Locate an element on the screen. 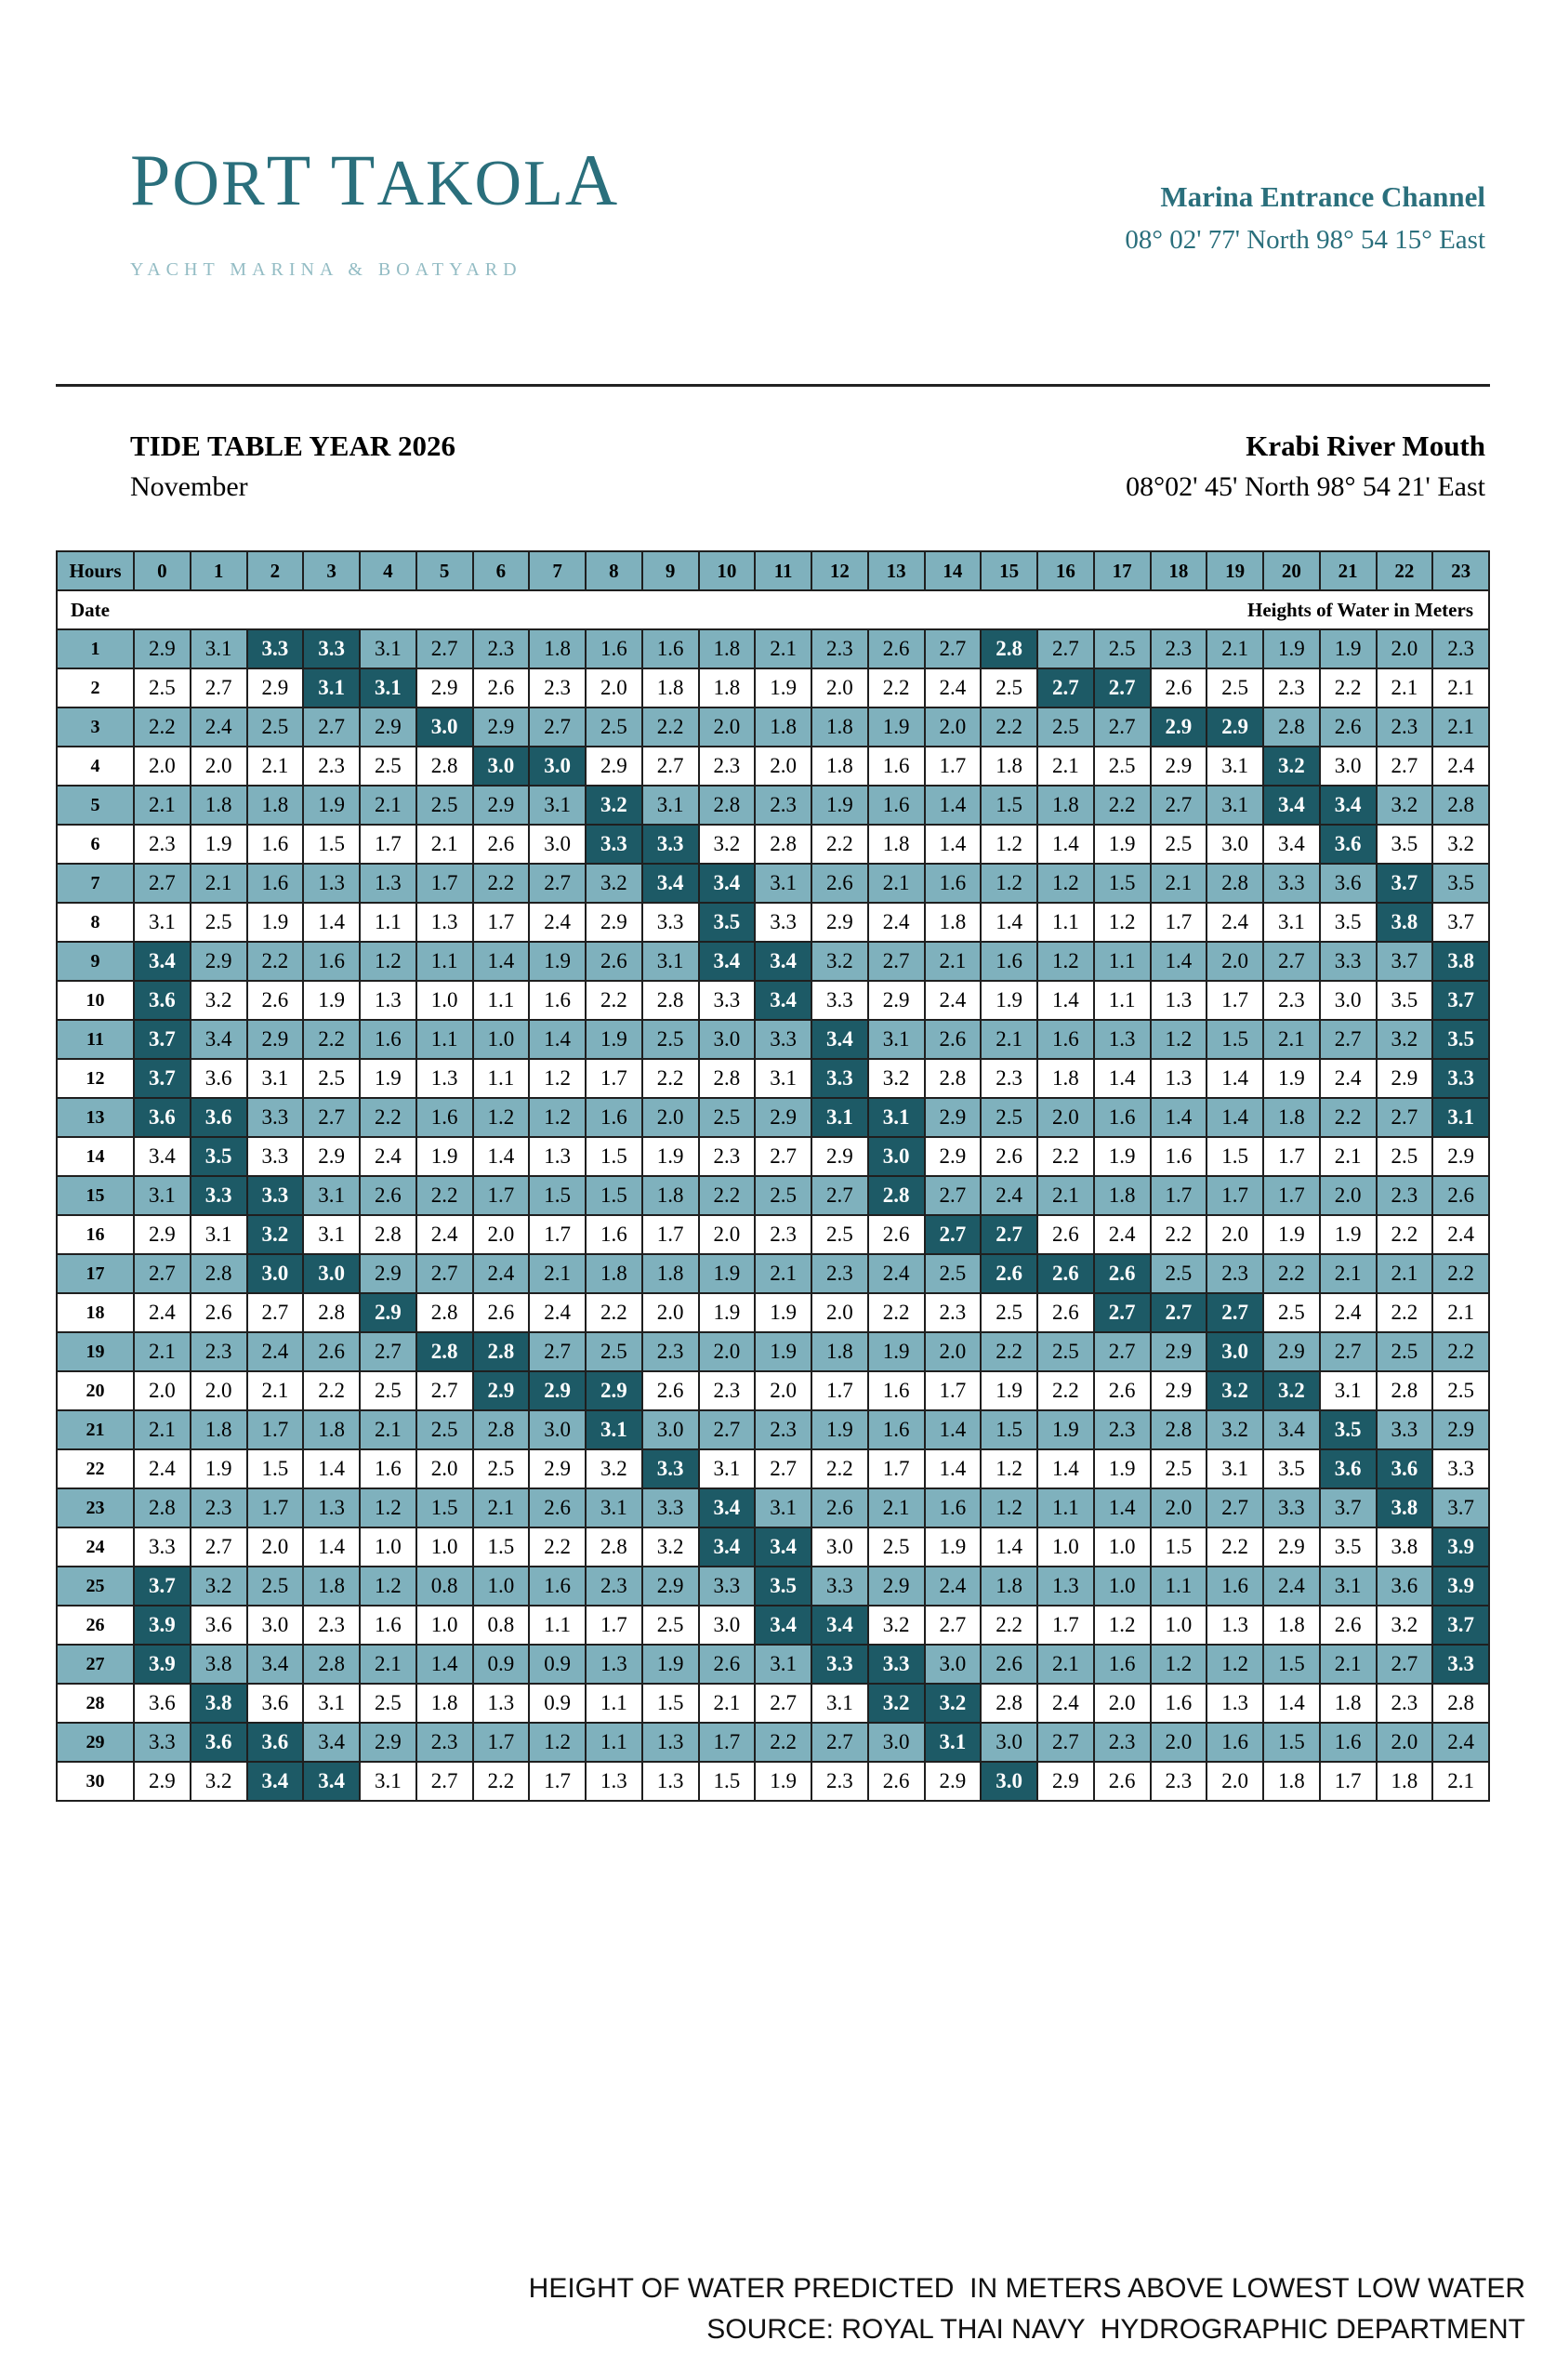 The width and height of the screenshot is (1556, 2380). height-cell: 1.4 is located at coordinates (952, 844).